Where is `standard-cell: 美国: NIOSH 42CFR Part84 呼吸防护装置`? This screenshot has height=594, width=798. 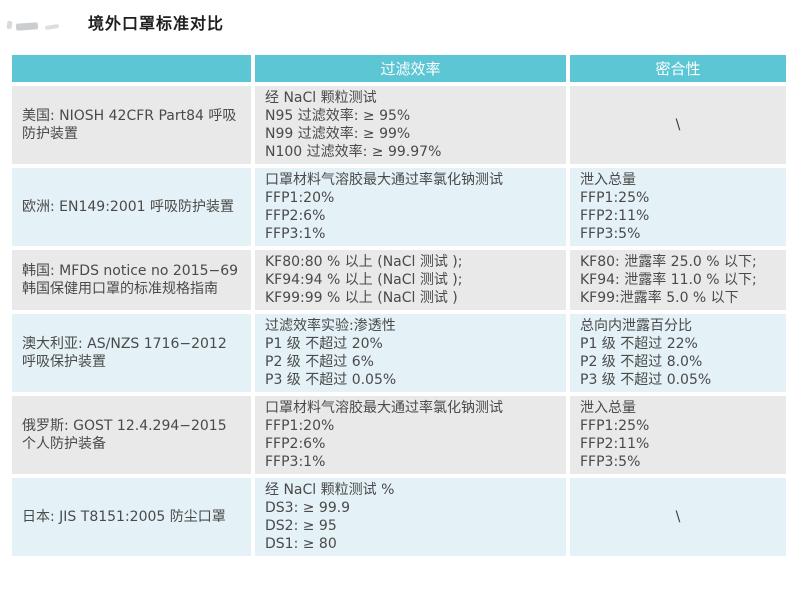
standard-cell: 美国: NIOSH 42CFR Part84 呼吸防护装置 is located at coordinates (131, 125).